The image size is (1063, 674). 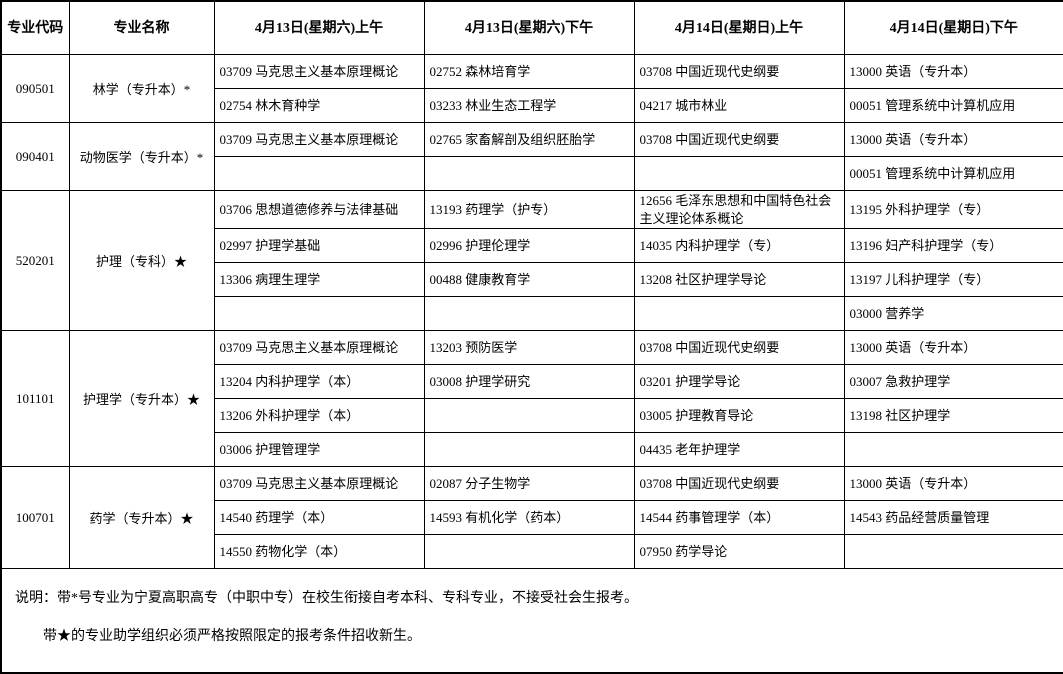 I want to click on course-cell: 00488 健康教育学, so click(x=529, y=280).